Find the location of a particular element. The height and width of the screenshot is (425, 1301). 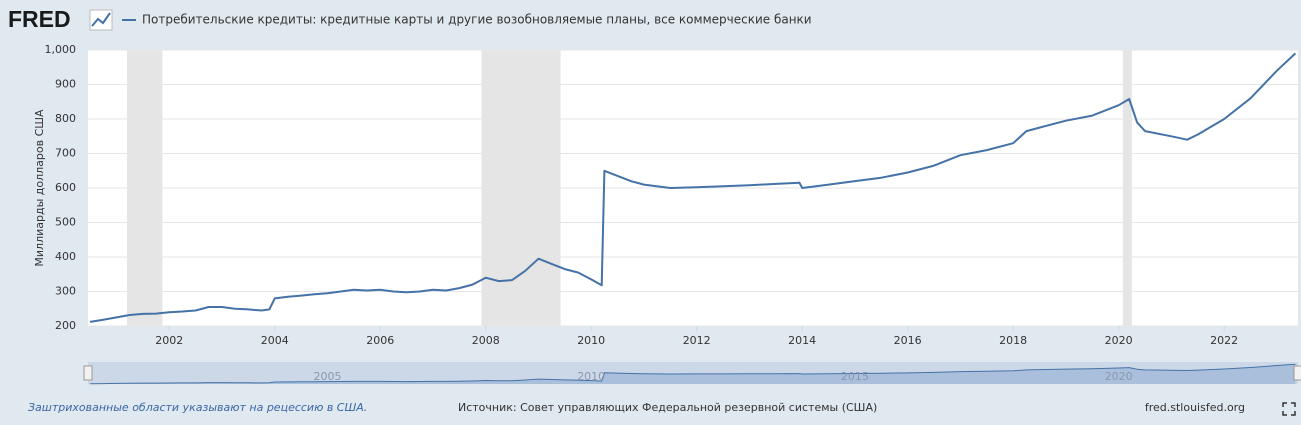

y-axis-label: Миллиарды долларов США is located at coordinates (39, 188).